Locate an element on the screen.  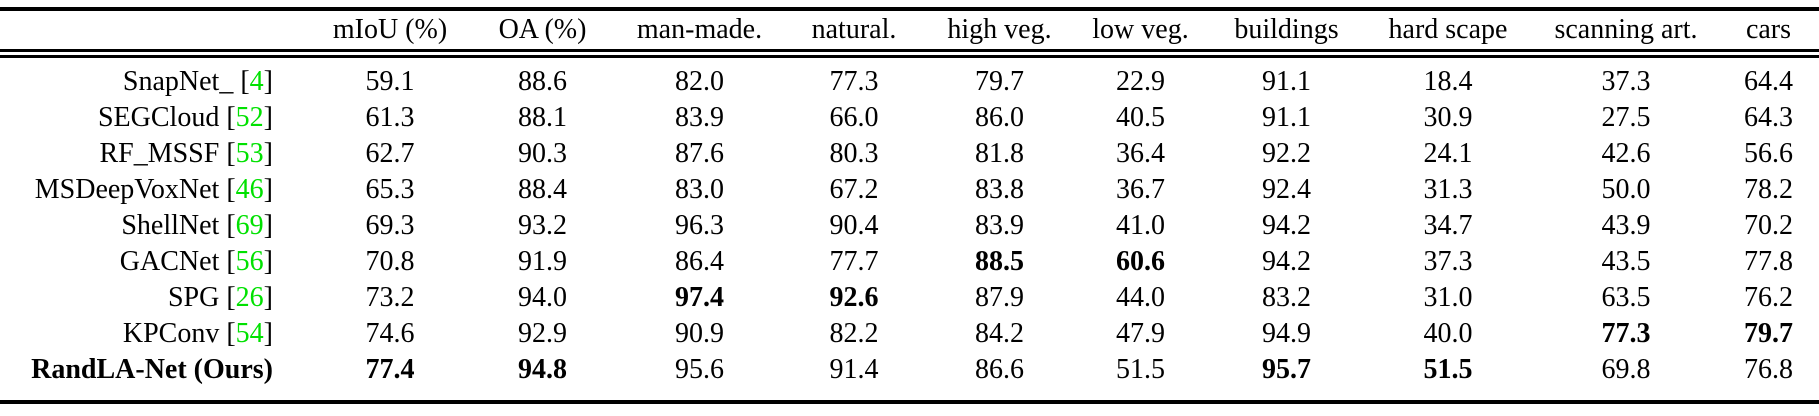
cell-low-veg: 40.5 is located at coordinates (1140, 117).